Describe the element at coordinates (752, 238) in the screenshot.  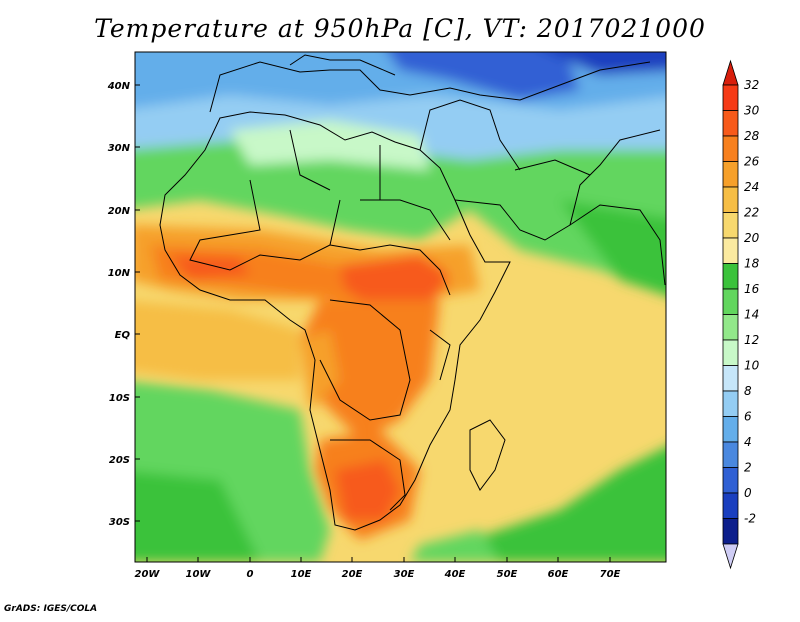
I see `colorbar-label: 20` at that location.